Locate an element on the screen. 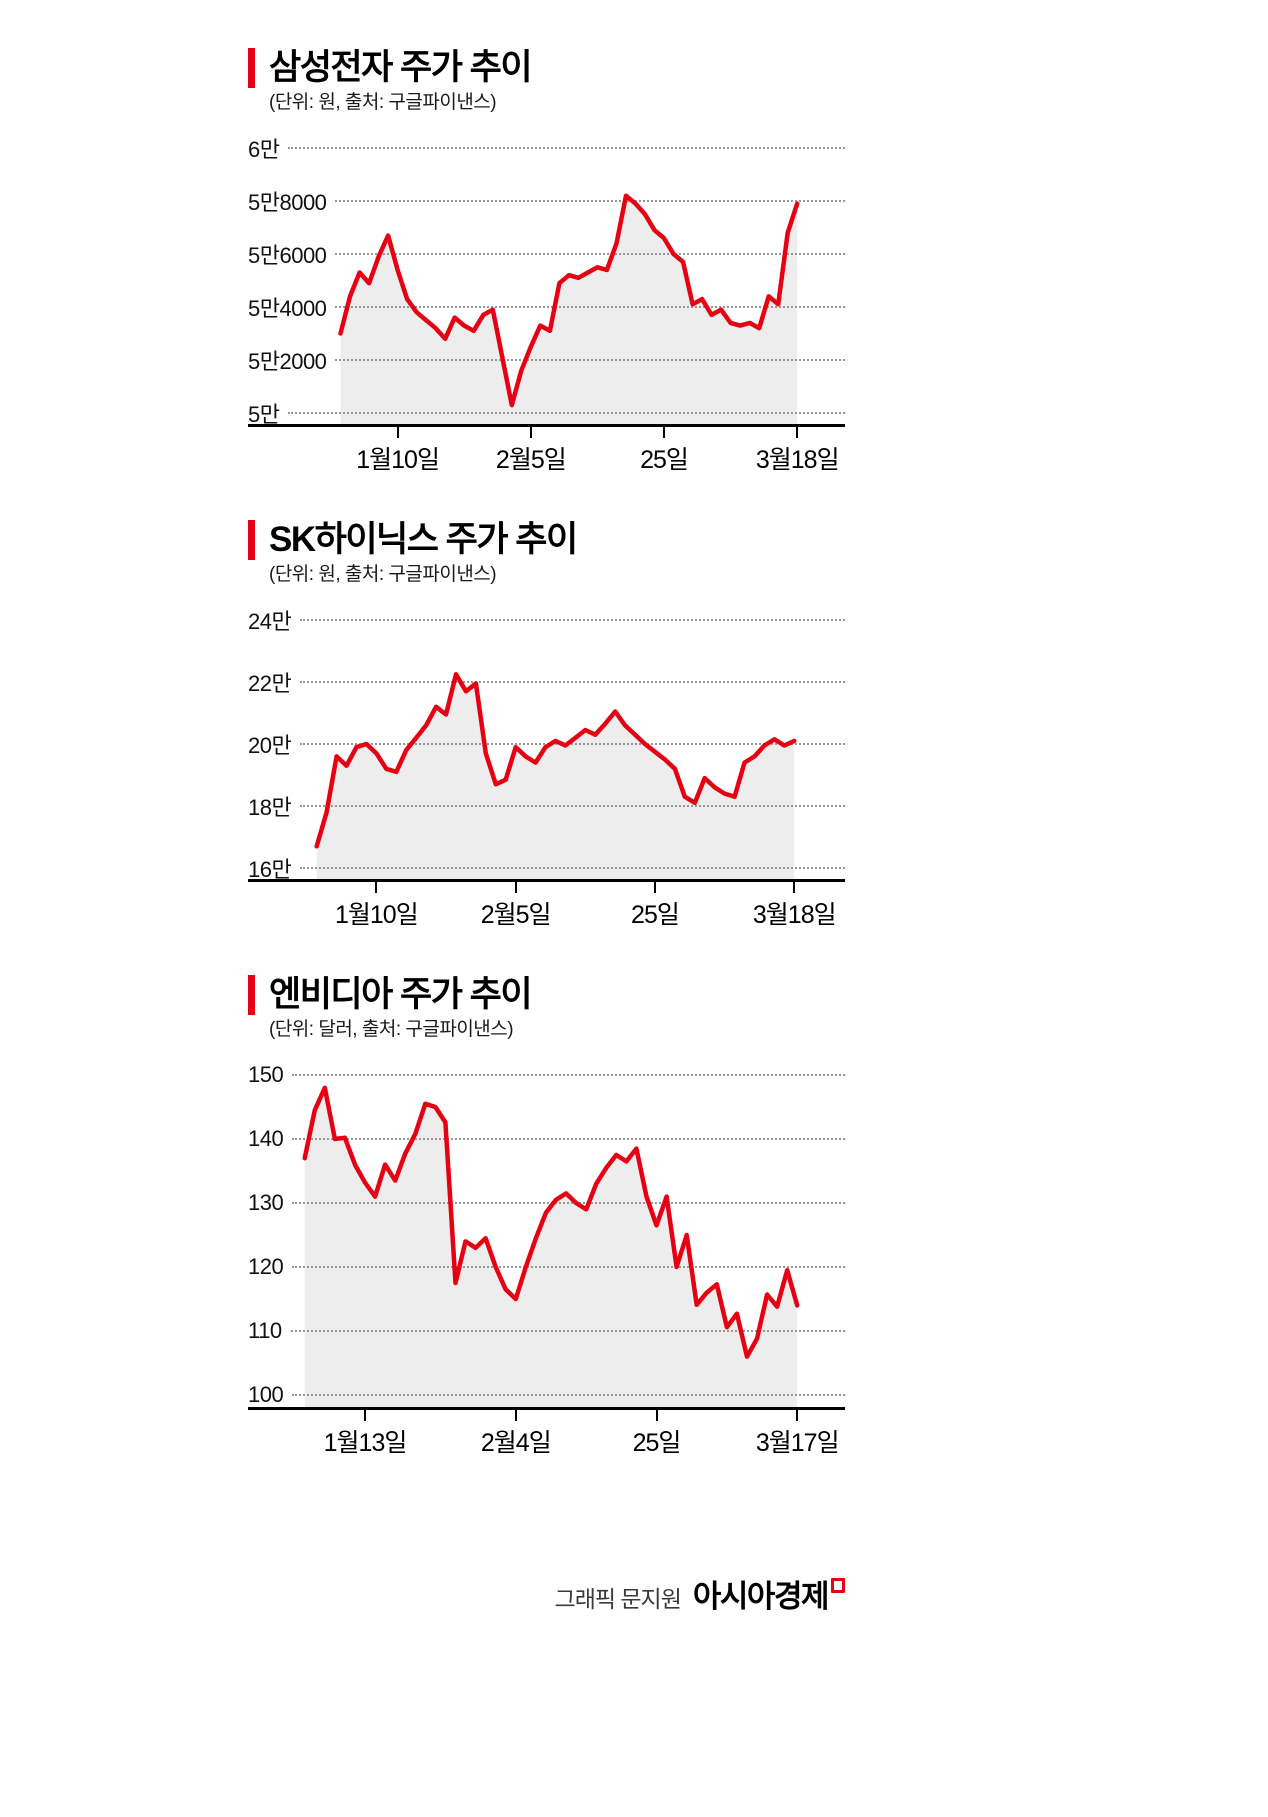 The width and height of the screenshot is (1268, 1817). y-axis-label: 6만 is located at coordinates (264, 149).